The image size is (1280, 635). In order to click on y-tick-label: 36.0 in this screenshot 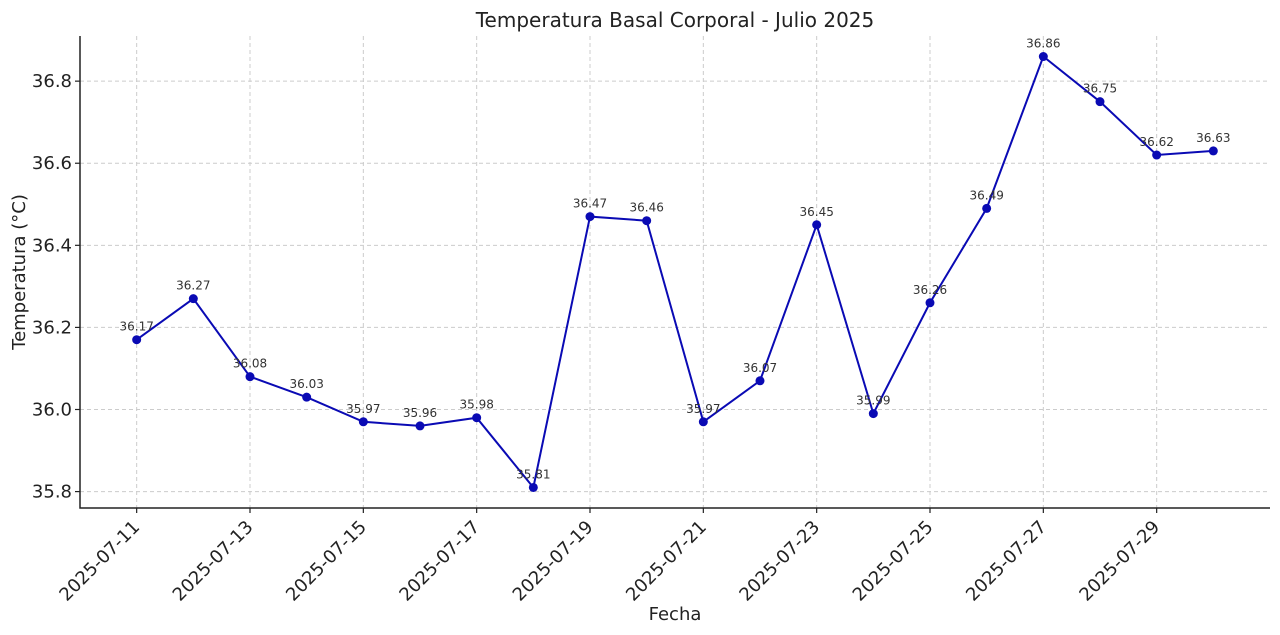, I will do `click(52, 409)`.